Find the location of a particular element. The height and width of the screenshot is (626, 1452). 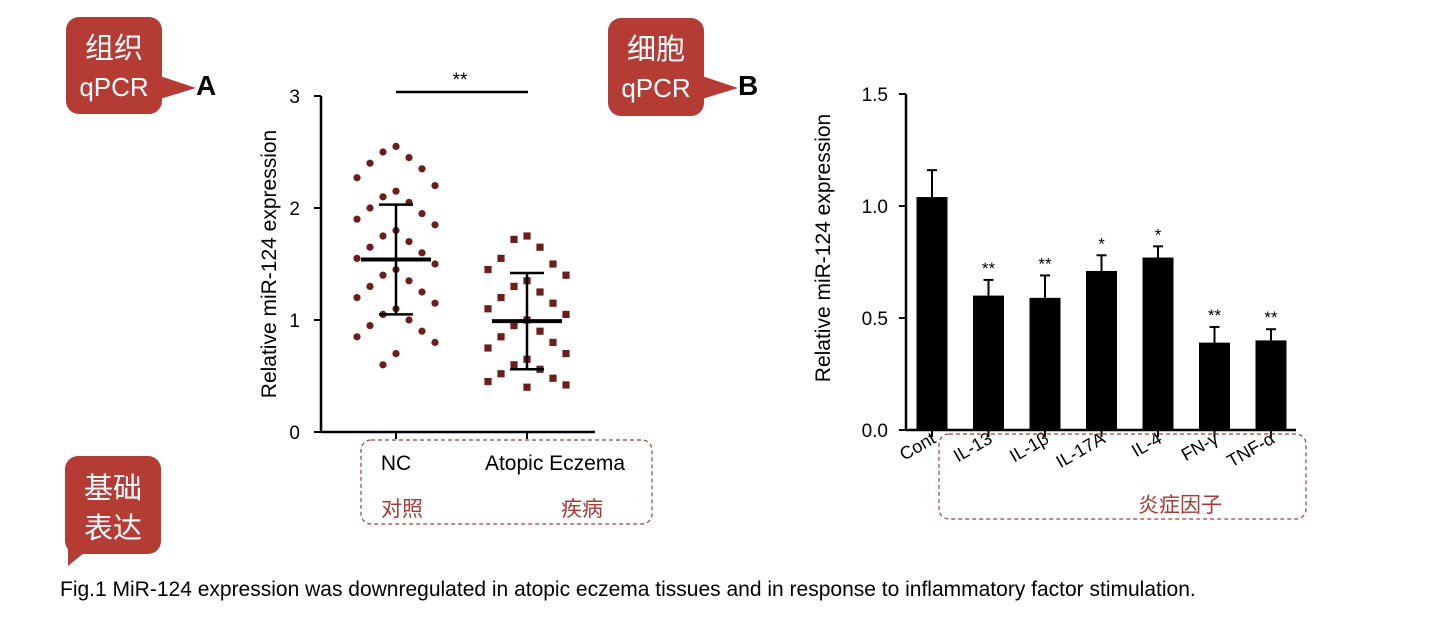

b-category-label: IL-17A is located at coordinates (1081, 450).